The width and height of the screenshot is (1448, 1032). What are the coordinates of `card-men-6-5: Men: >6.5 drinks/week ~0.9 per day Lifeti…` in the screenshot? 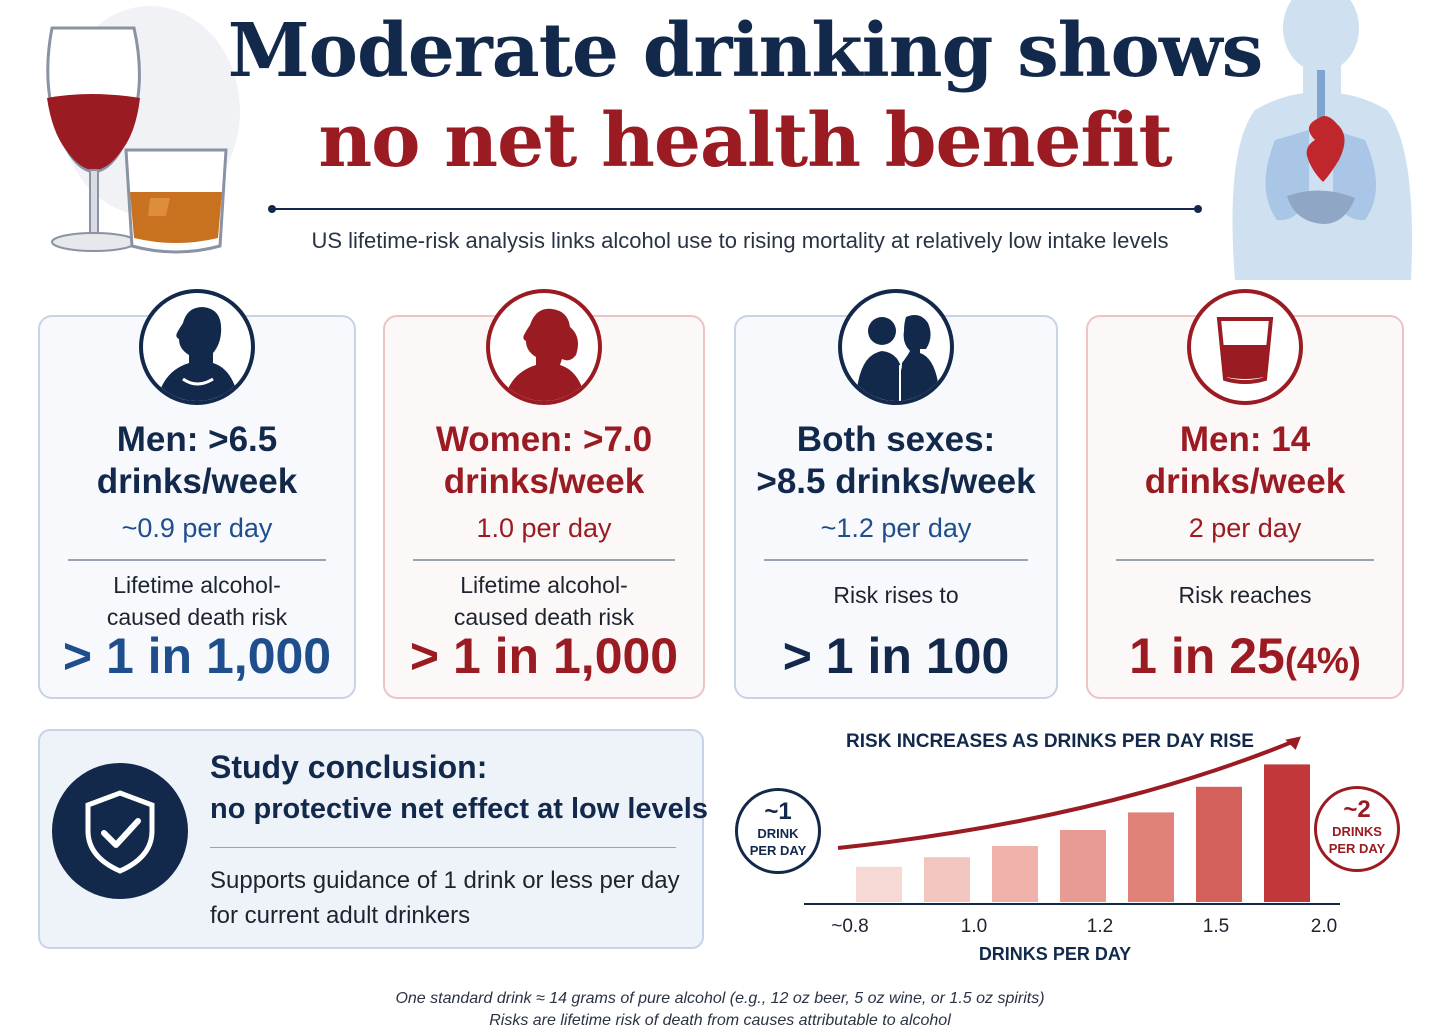 It's located at (197, 494).